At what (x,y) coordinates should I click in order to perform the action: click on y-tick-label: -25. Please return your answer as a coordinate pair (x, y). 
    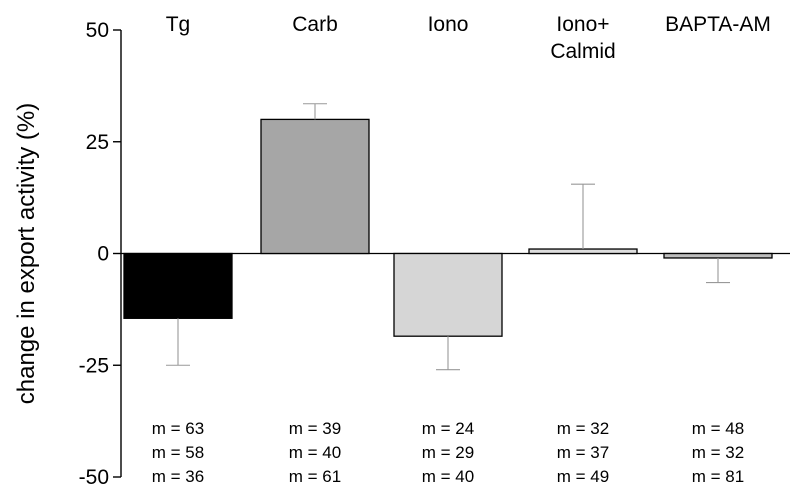
    Looking at the image, I should click on (94, 365).